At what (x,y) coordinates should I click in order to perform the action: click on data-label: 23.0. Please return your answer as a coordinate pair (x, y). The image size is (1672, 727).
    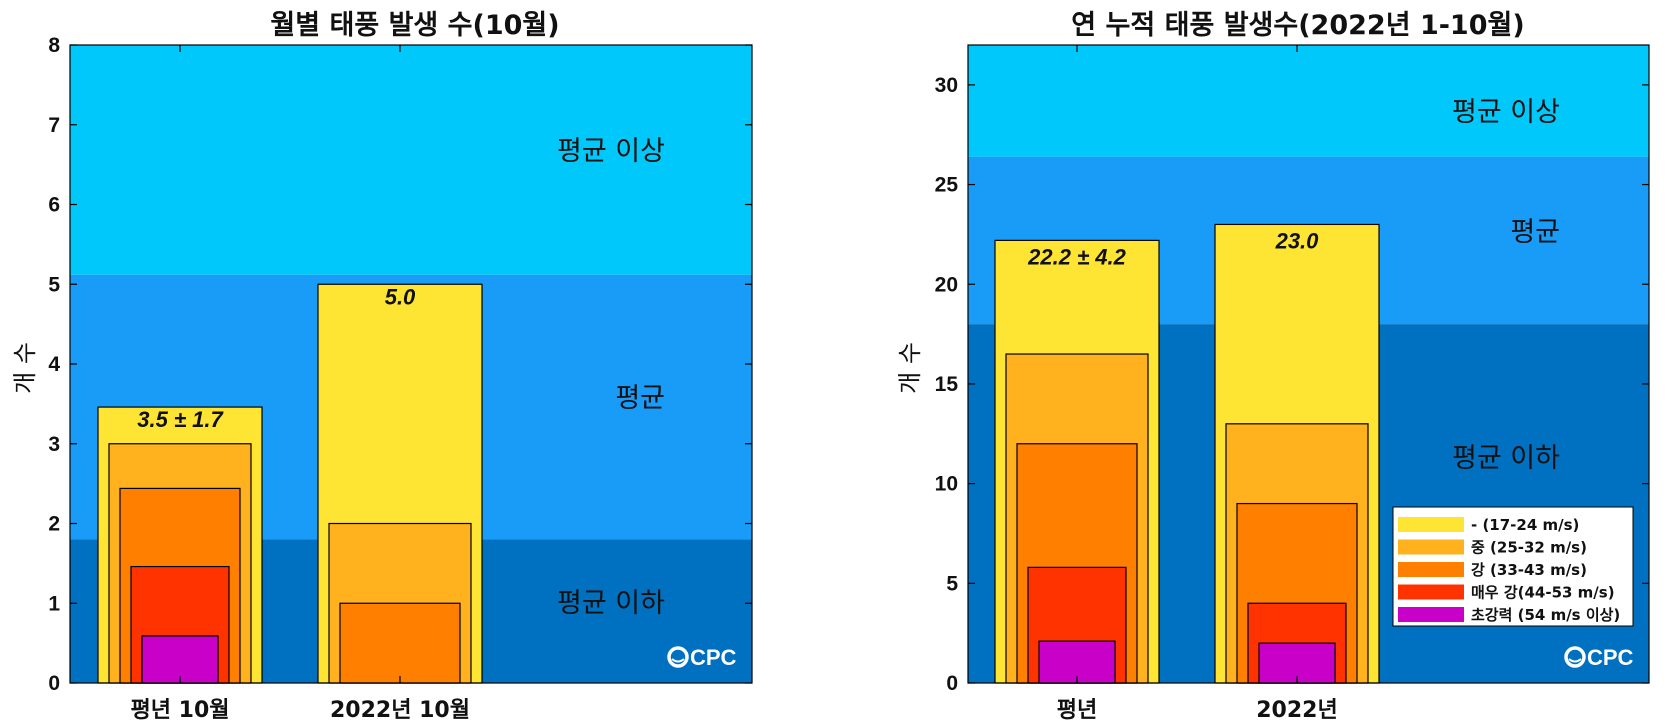
    Looking at the image, I should click on (1297, 240).